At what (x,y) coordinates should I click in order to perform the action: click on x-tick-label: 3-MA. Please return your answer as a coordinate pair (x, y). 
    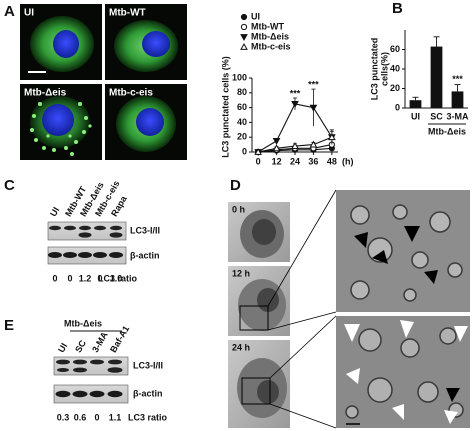
    Looking at the image, I should click on (458, 116).